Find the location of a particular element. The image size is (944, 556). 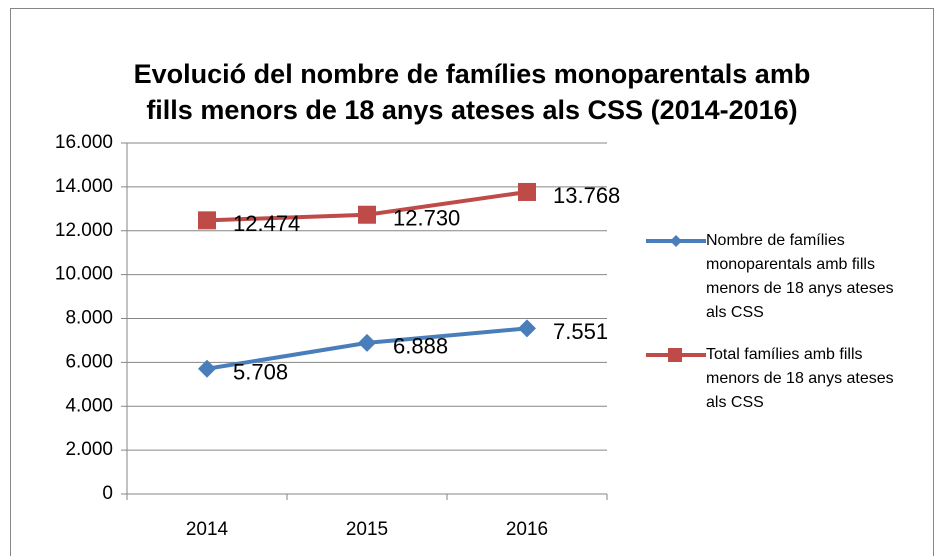

data-label: 6.888 is located at coordinates (420, 346).